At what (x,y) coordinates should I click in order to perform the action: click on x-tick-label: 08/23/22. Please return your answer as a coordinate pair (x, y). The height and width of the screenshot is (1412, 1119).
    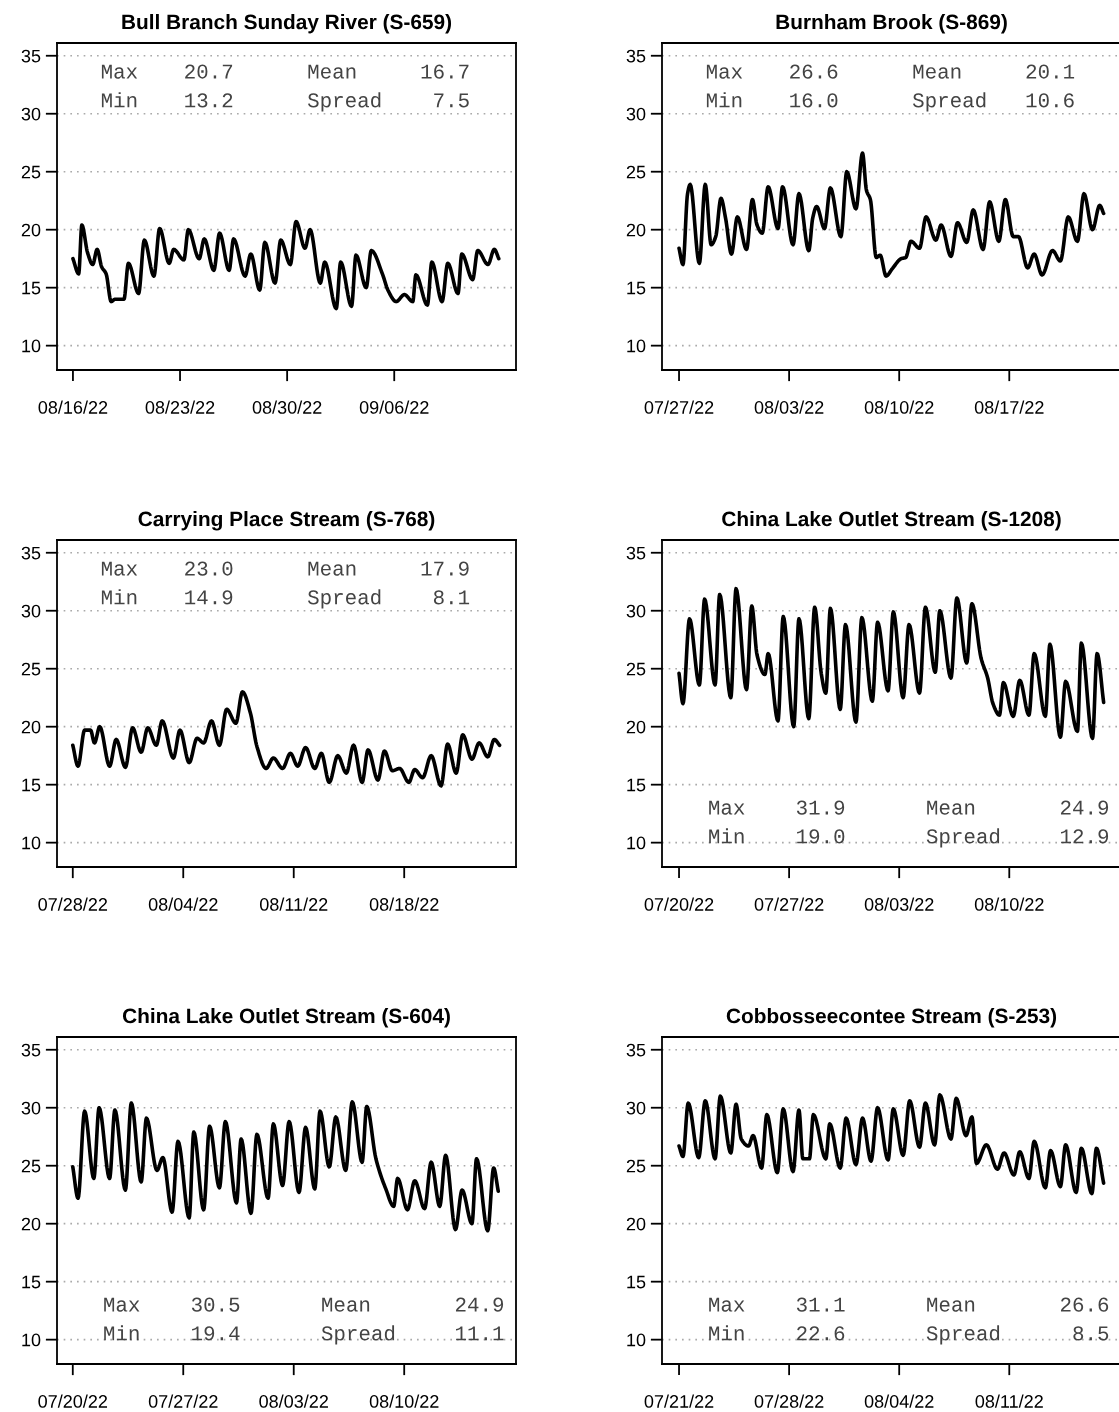
    Looking at the image, I should click on (180, 407).